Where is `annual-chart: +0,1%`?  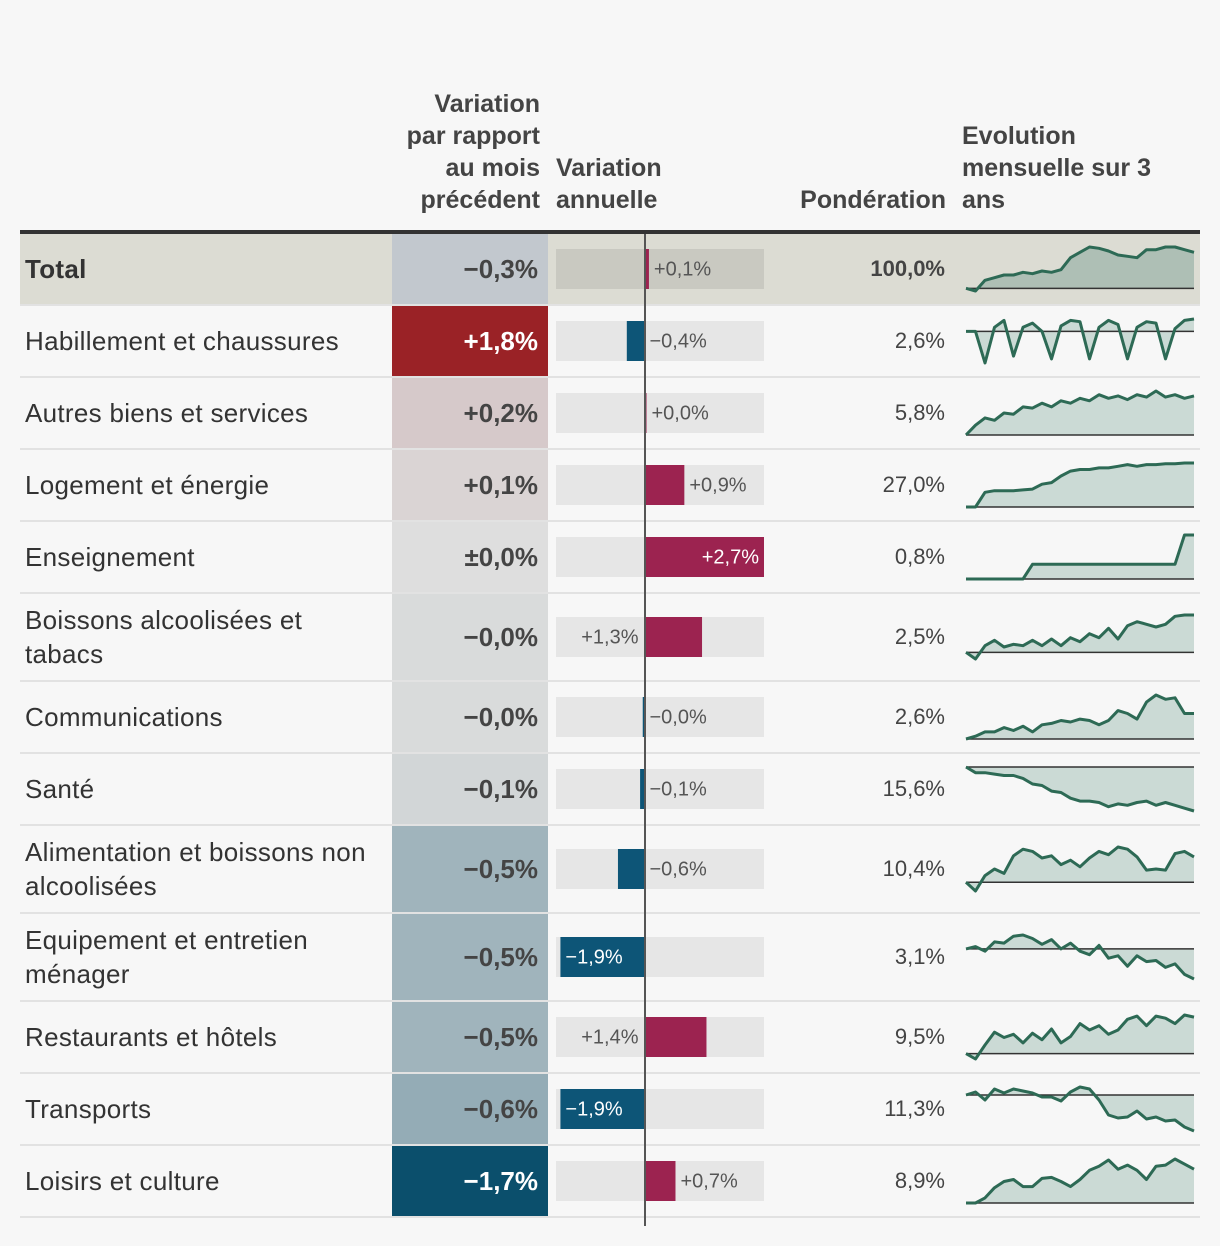 annual-chart: +0,1% is located at coordinates (660, 269).